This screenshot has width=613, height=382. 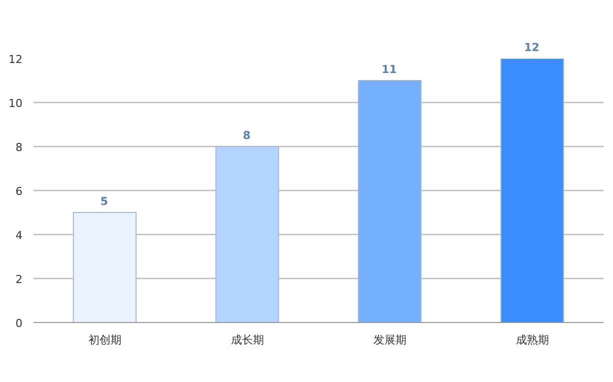 I want to click on data-label: 12, so click(x=532, y=47).